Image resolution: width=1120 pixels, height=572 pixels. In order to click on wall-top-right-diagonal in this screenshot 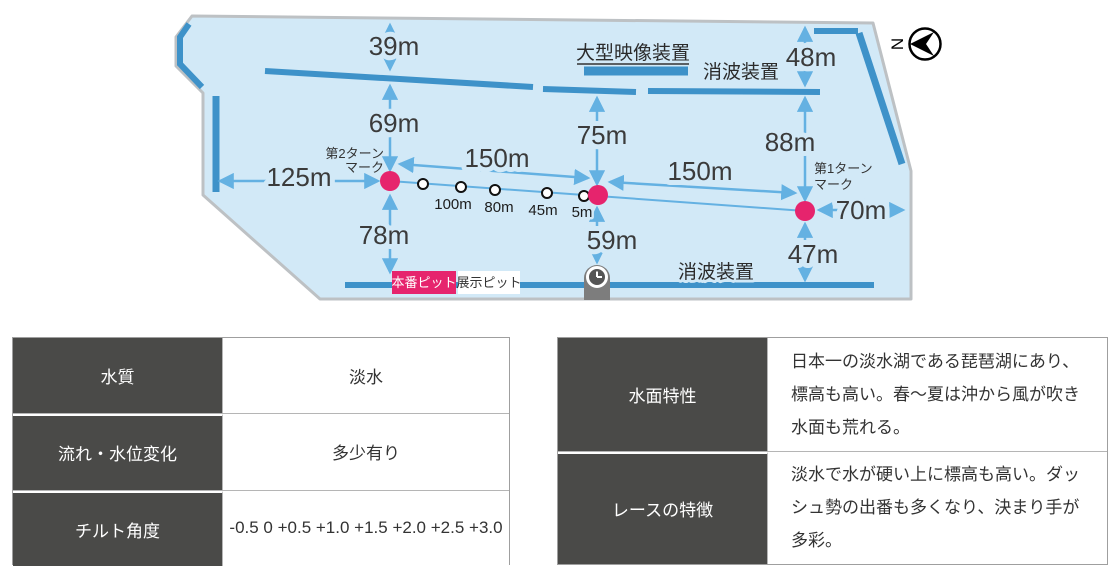, I will do `click(880, 98)`.